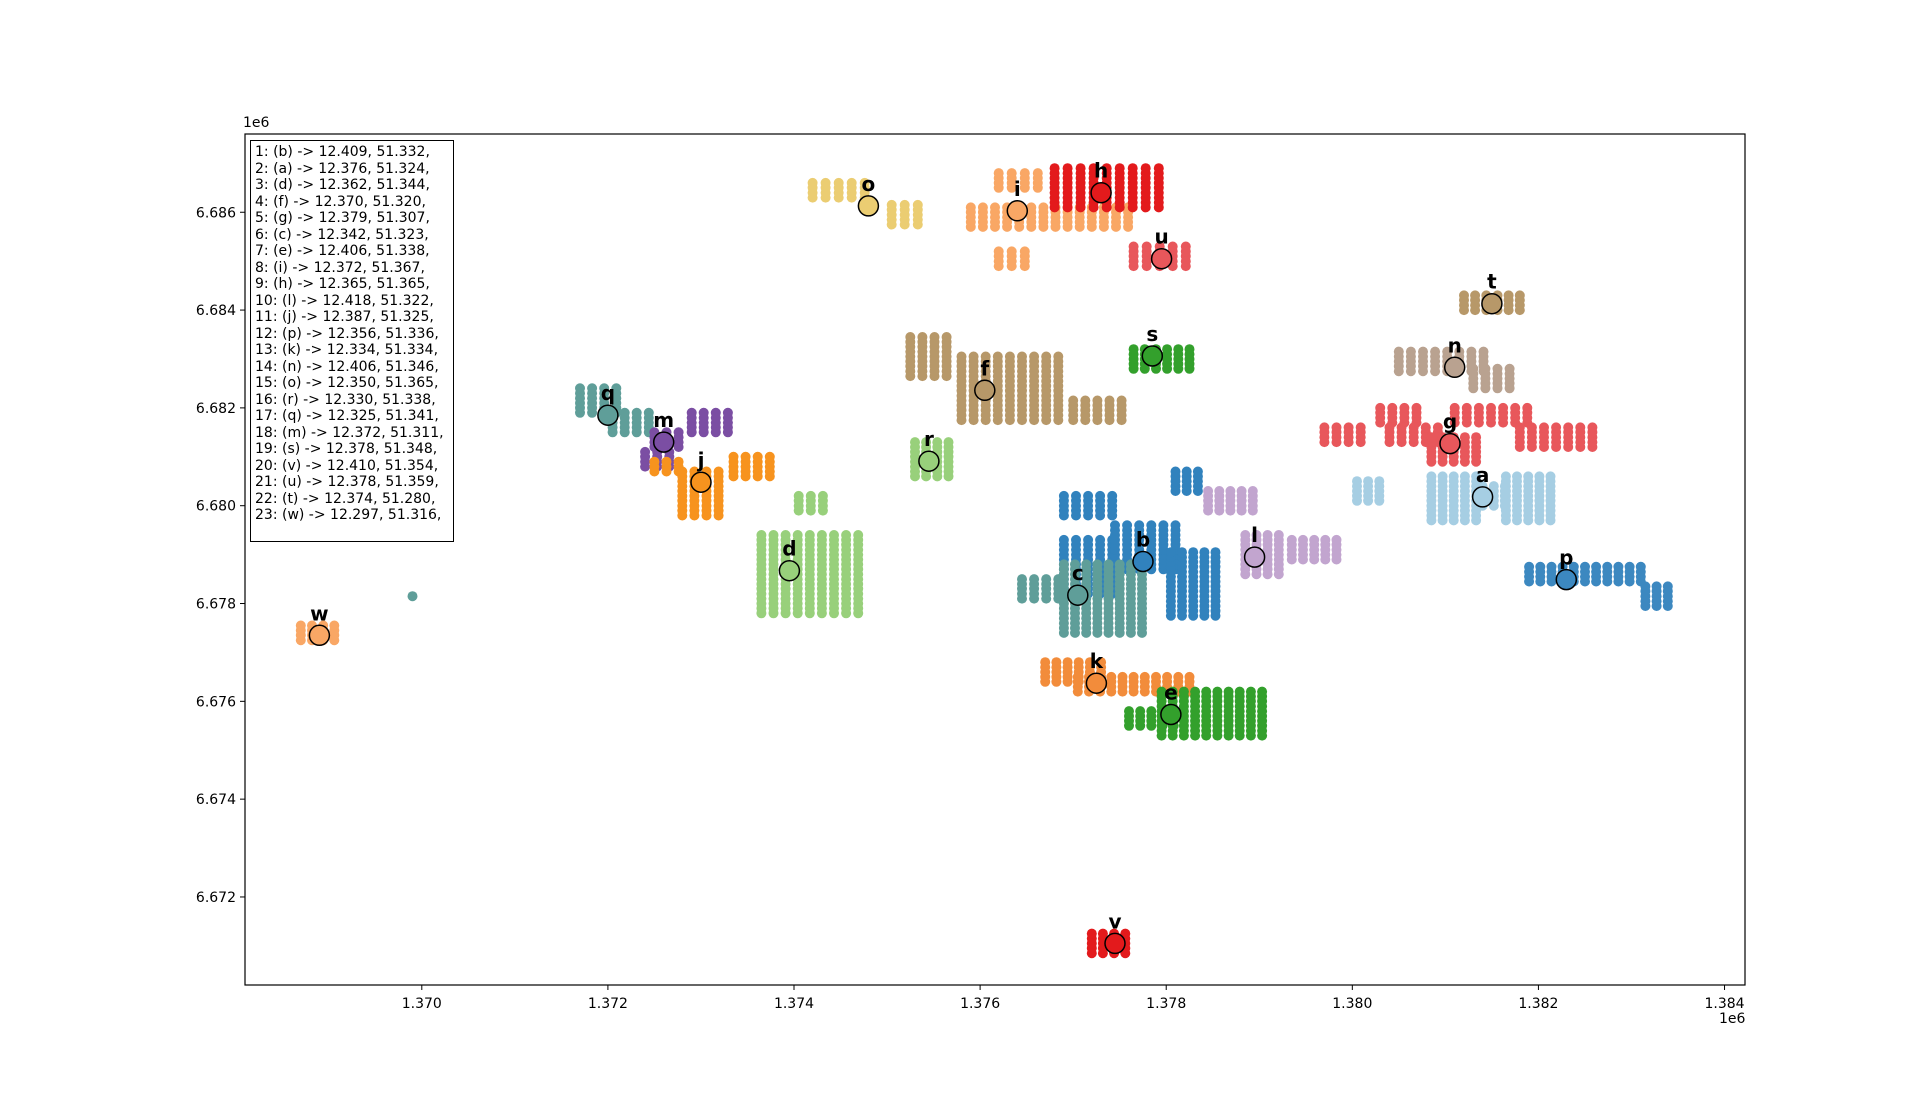 This screenshot has height=1097, width=1920. I want to click on centroid-label-r: r, so click(929, 439).